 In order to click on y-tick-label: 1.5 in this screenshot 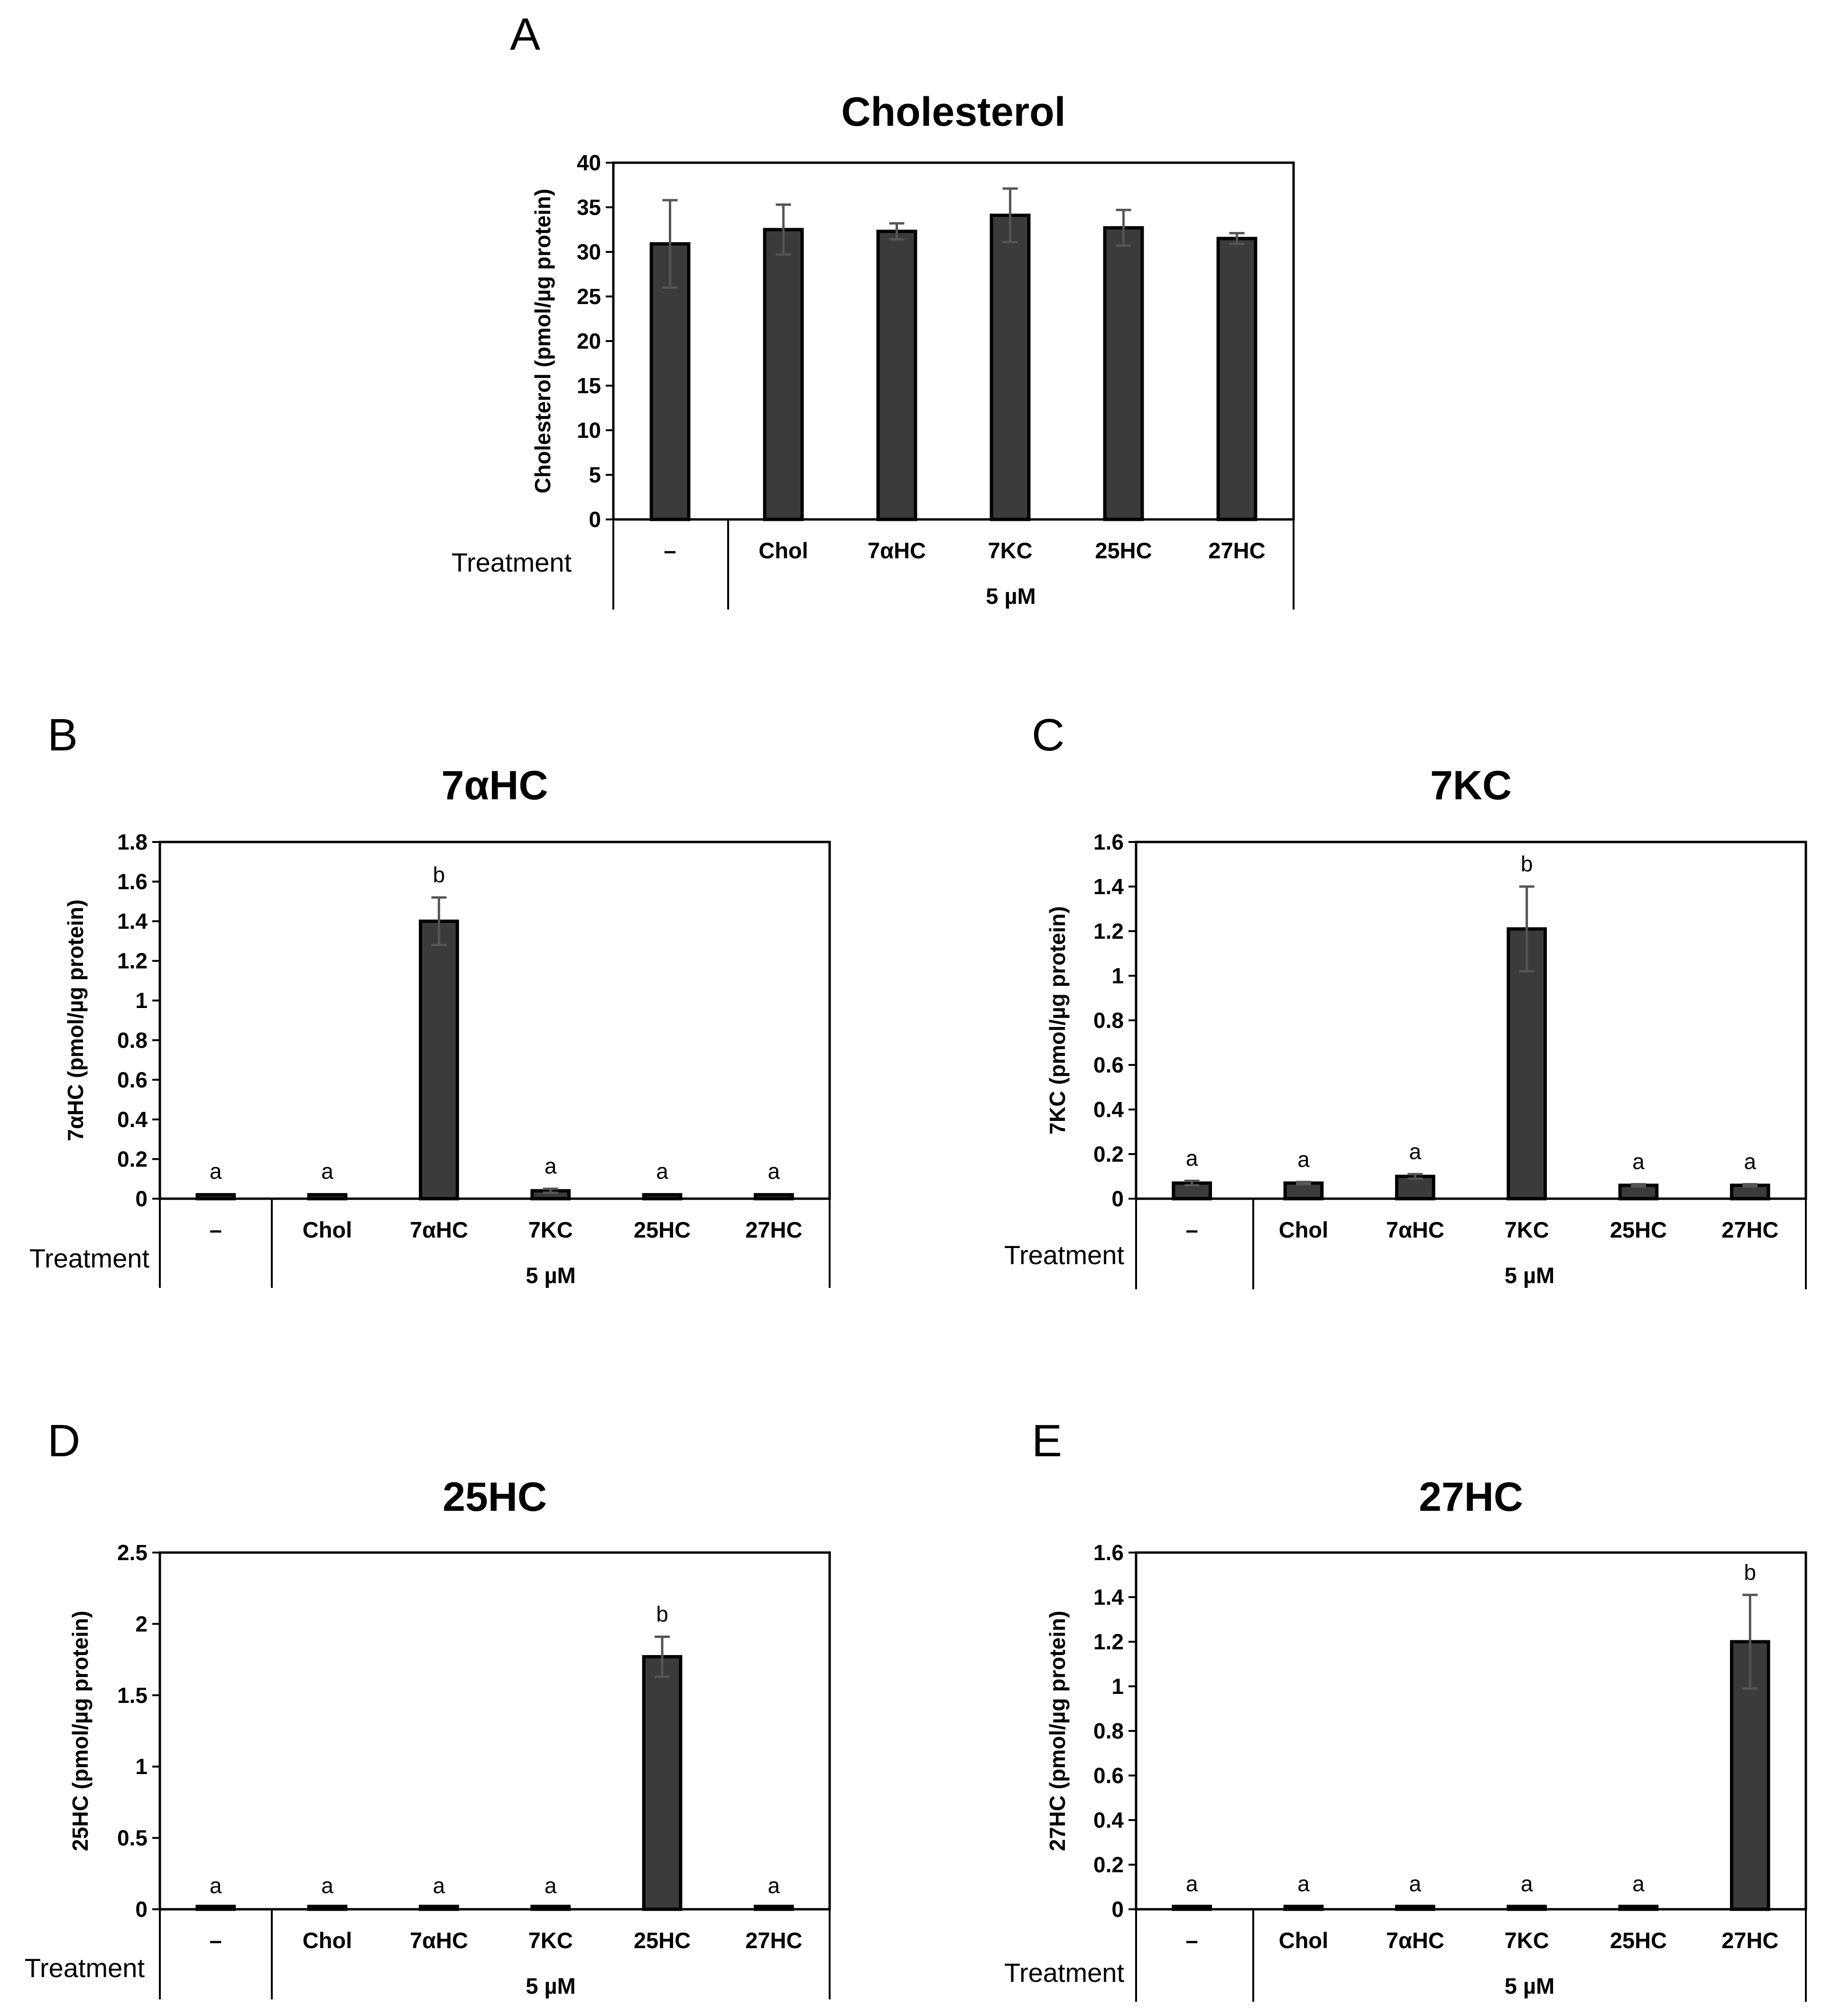, I will do `click(133, 1695)`.